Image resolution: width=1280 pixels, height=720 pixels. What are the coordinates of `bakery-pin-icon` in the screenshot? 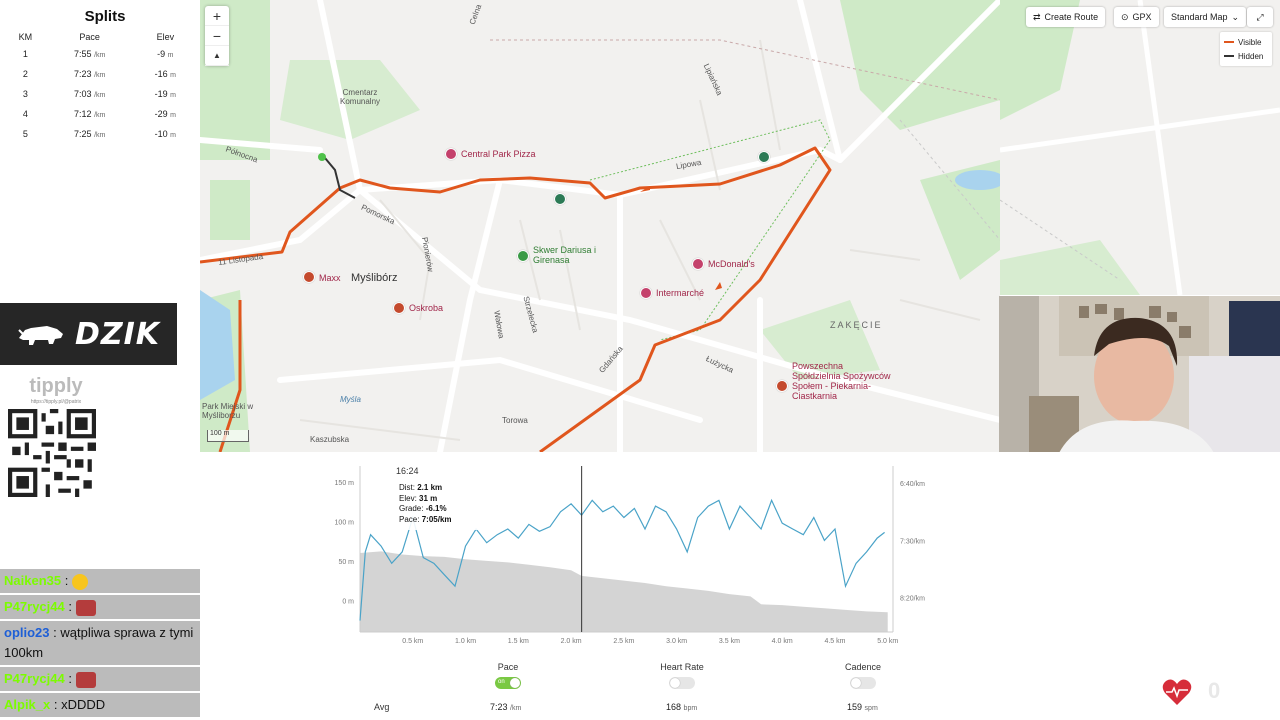 It's located at (782, 386).